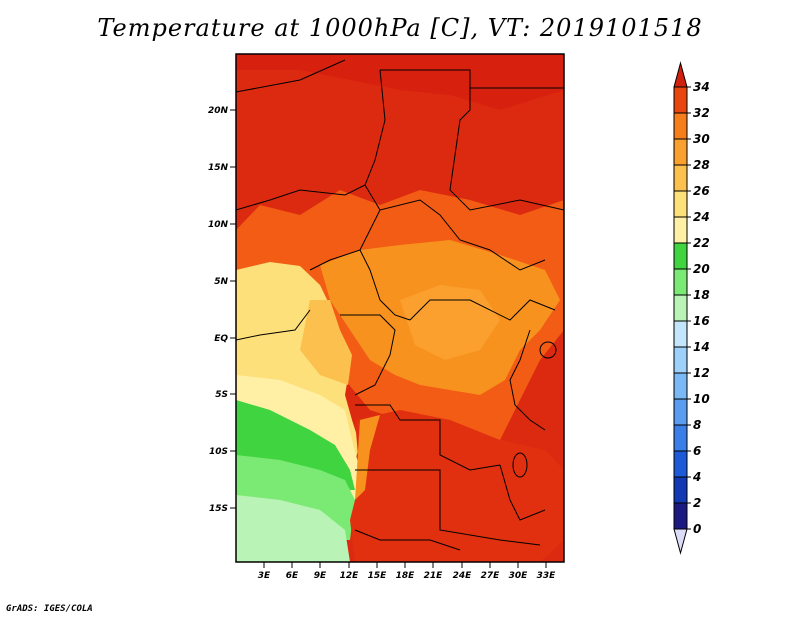 The width and height of the screenshot is (800, 618). What do you see at coordinates (701, 295) in the screenshot?
I see `colorbar-label: 18` at bounding box center [701, 295].